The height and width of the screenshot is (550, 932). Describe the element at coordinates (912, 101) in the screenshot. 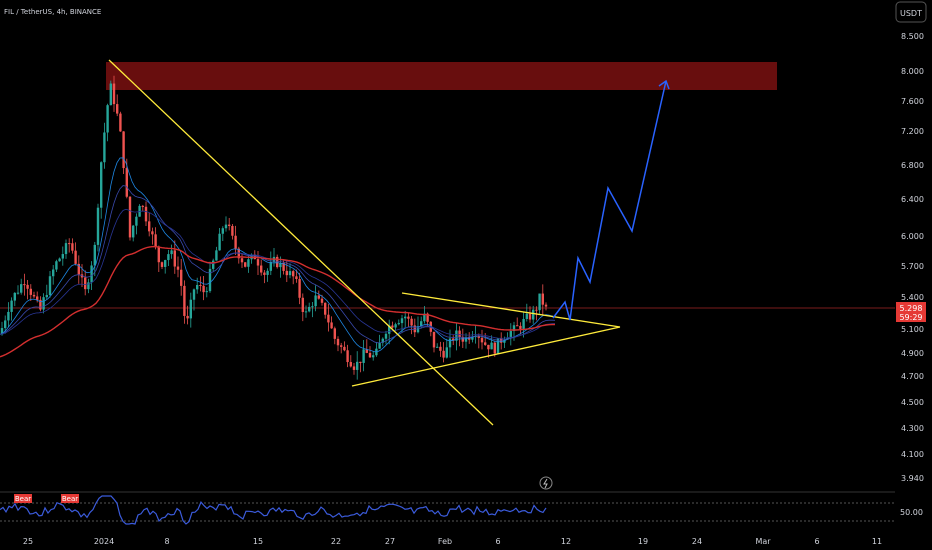

I see `y-tick-label: 7.600` at that location.